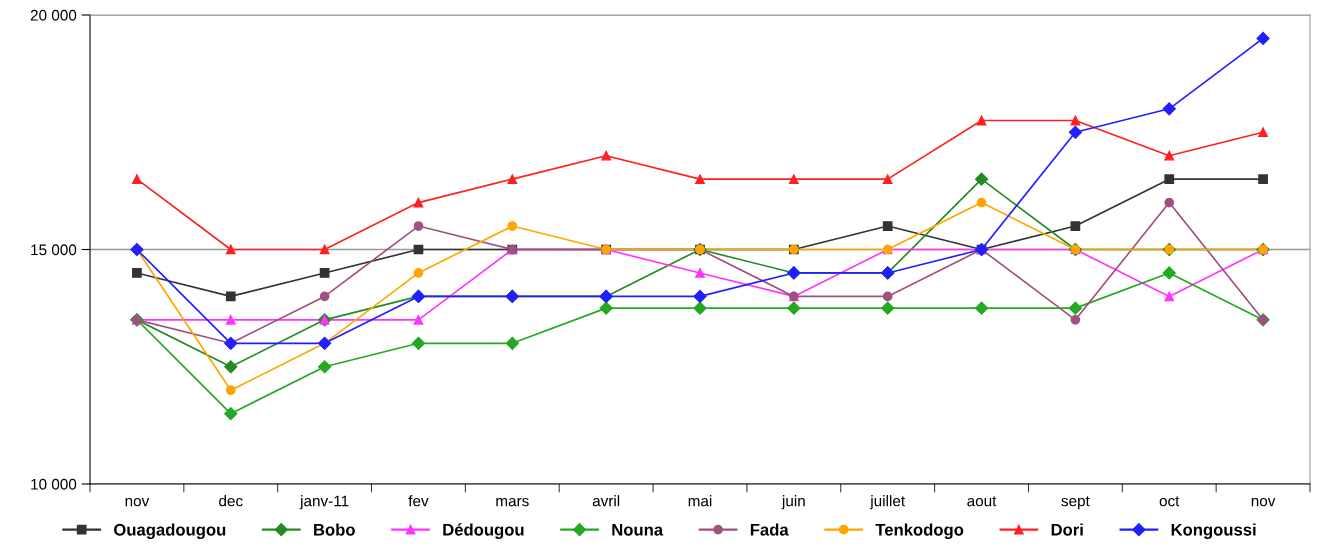 This screenshot has height=554, width=1320. Describe the element at coordinates (606, 501) in the screenshot. I see `x-tick-label: avril` at that location.